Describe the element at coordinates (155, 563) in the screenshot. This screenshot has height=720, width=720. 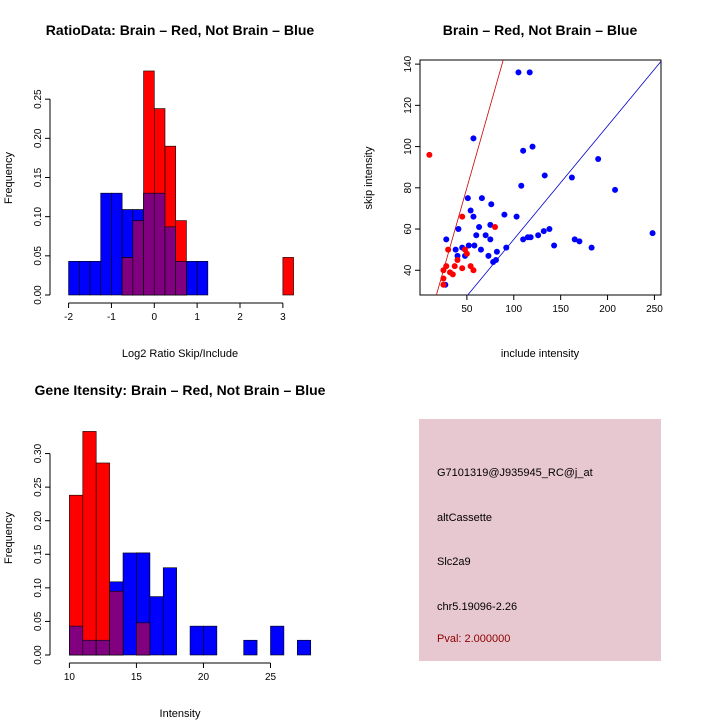
I see `intensity-axes: 10 15 20 25 0.00 0.05 0.10 0.15 0.20 0.25 0.30` at that location.